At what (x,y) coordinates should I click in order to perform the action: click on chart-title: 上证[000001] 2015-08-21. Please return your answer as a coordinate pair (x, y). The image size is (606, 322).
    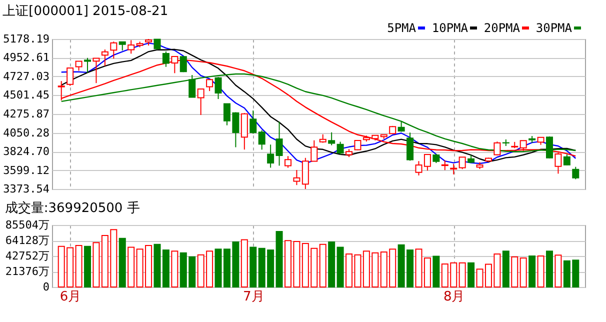
    Looking at the image, I should click on (85, 11).